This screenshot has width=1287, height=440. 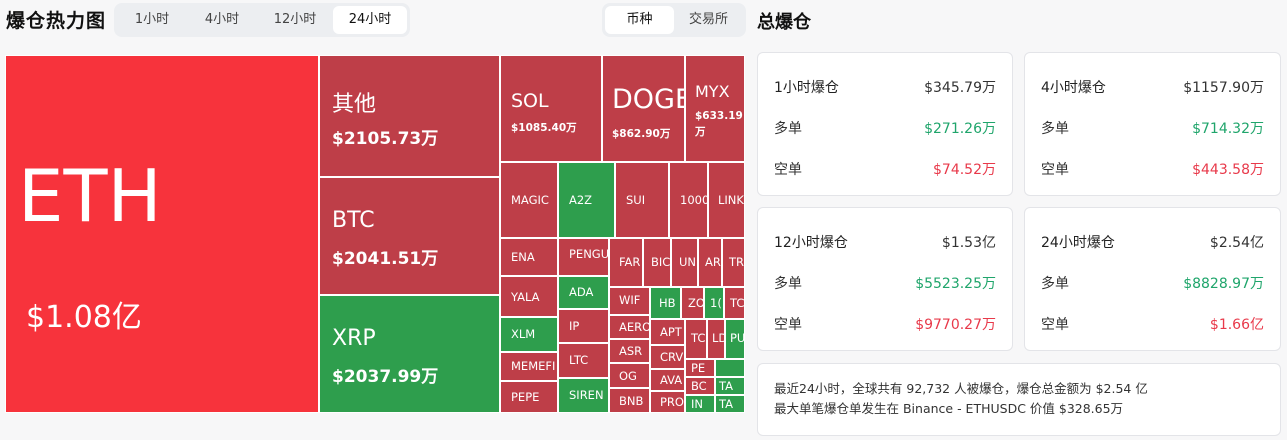 I want to click on tile-og: OG, so click(x=629, y=375).